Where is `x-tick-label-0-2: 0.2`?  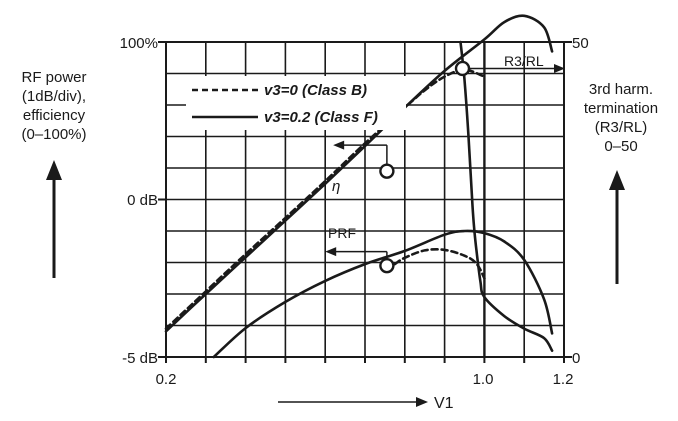
x-tick-label-0-2: 0.2 is located at coordinates (166, 379).